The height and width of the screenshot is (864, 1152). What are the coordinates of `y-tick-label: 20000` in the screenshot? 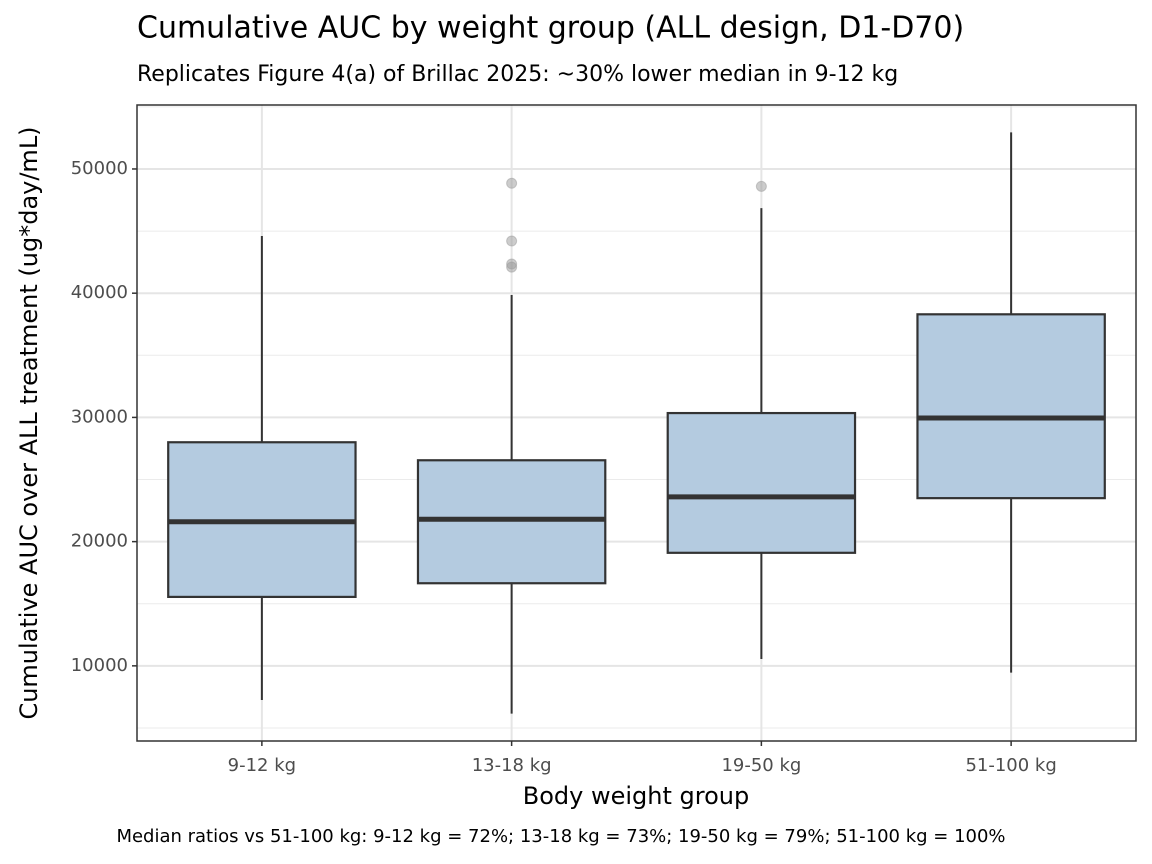 It's located at (99, 541).